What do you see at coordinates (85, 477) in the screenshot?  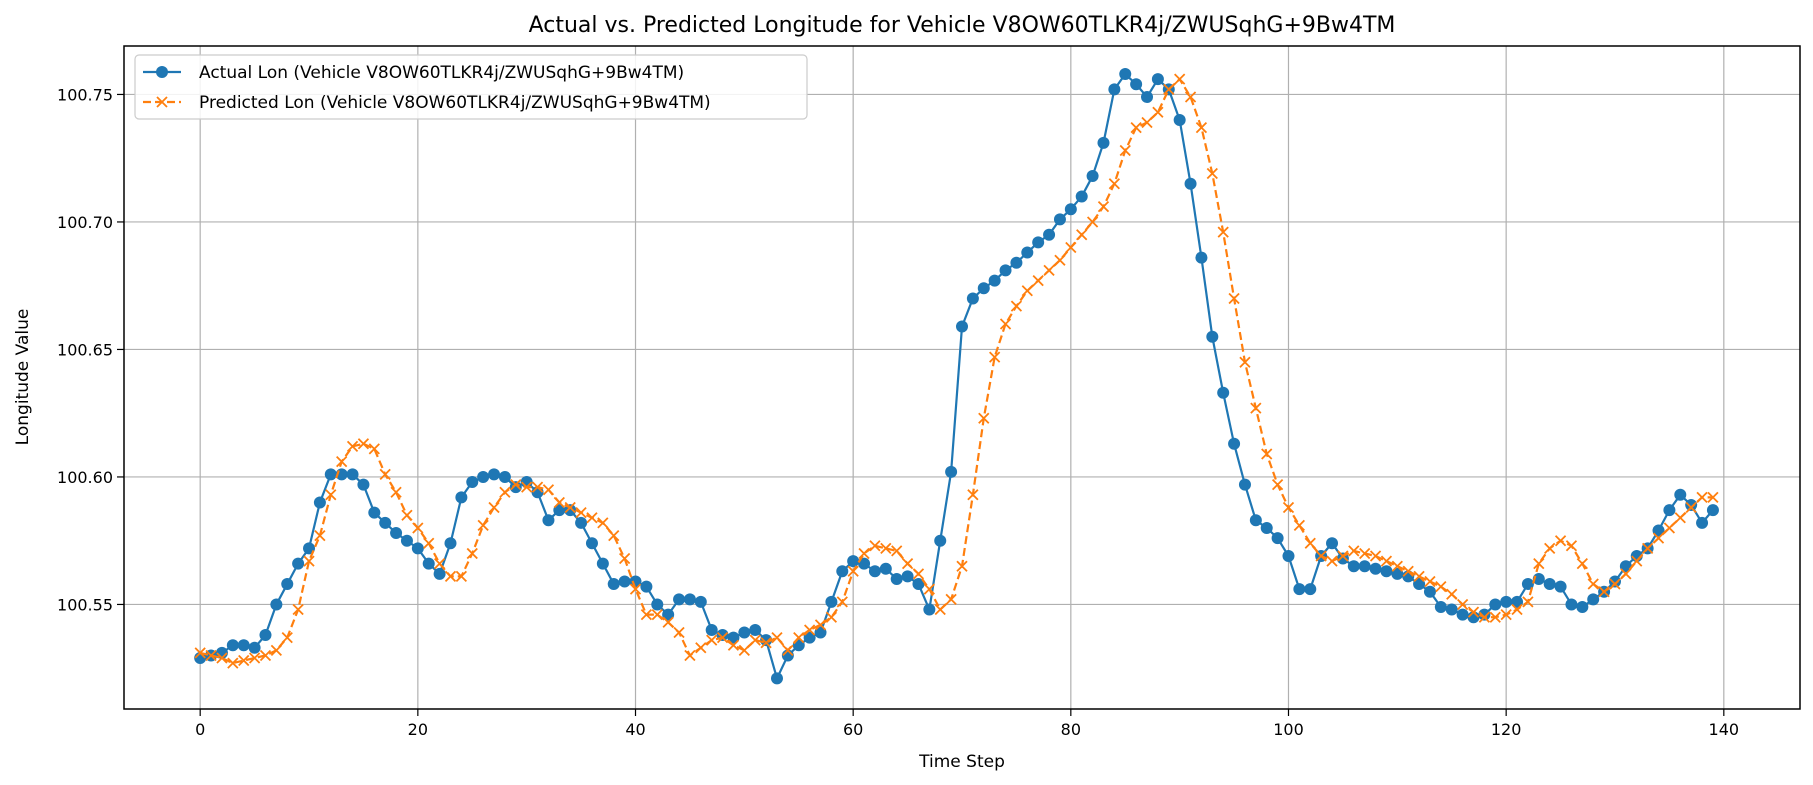 I see `y-tick-label: 100.60` at bounding box center [85, 477].